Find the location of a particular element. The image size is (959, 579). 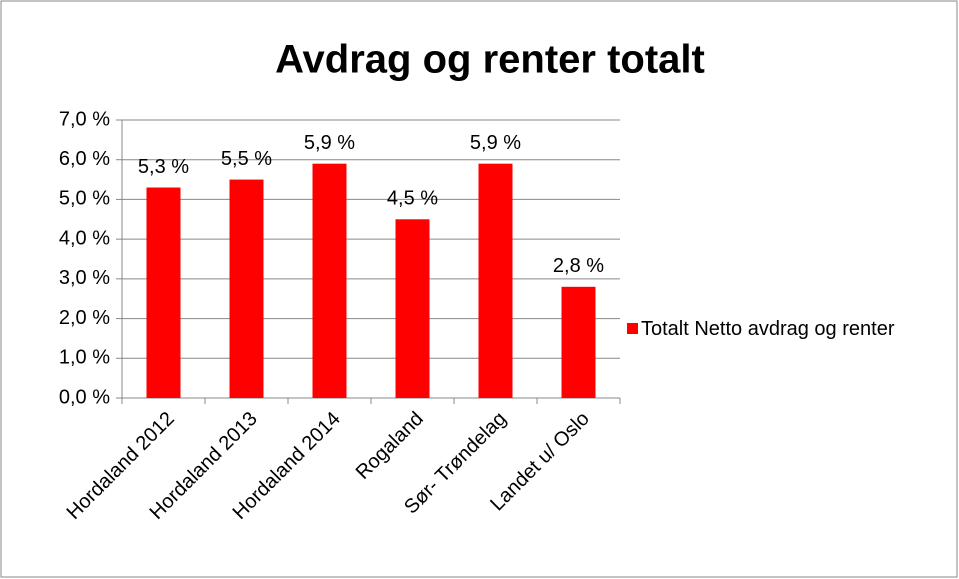

data-label: 5,3 % is located at coordinates (163, 167).